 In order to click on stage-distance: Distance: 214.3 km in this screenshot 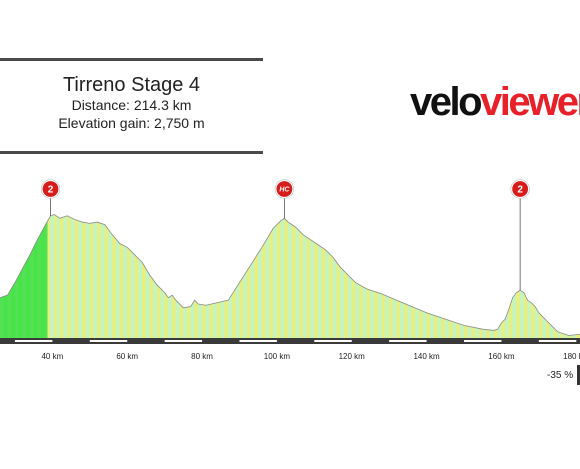, I will do `click(131, 105)`.